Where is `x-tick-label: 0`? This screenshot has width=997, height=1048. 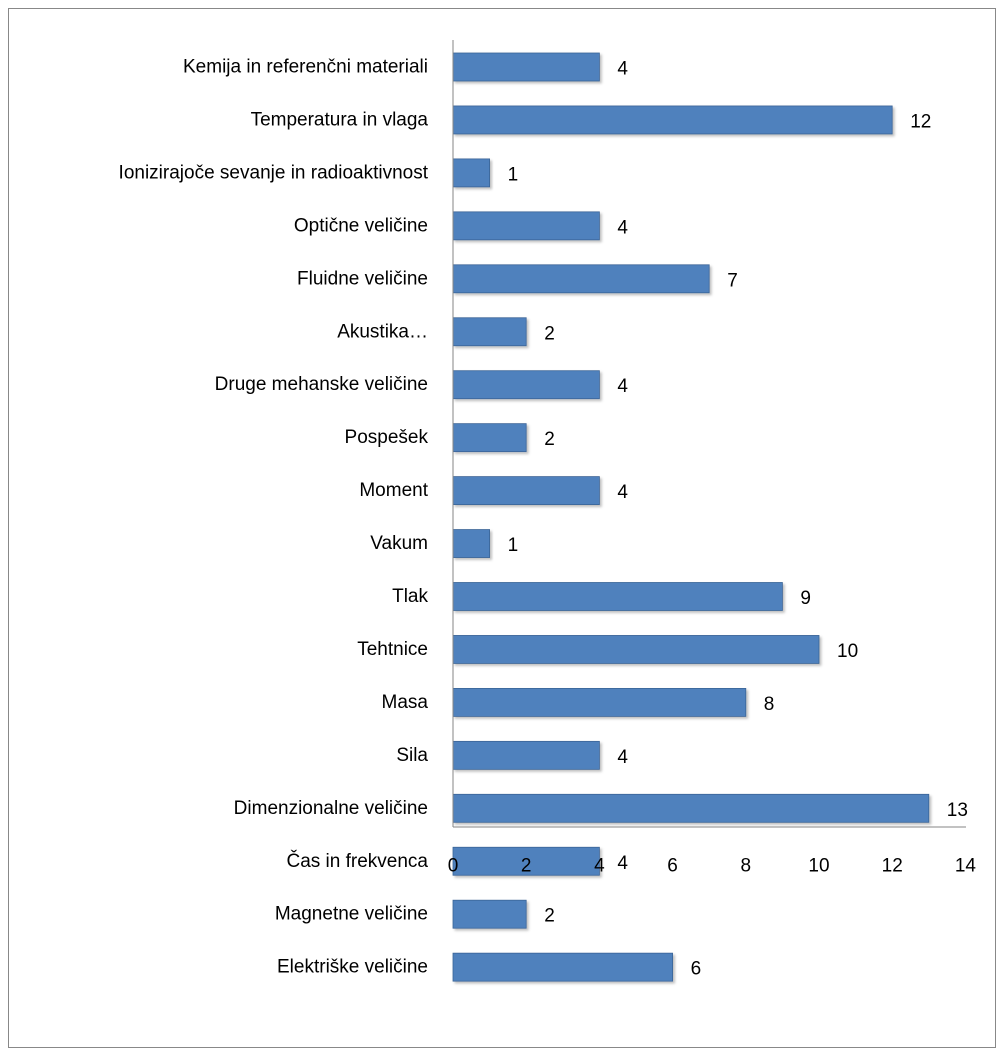 x-tick-label: 0 is located at coordinates (453, 866).